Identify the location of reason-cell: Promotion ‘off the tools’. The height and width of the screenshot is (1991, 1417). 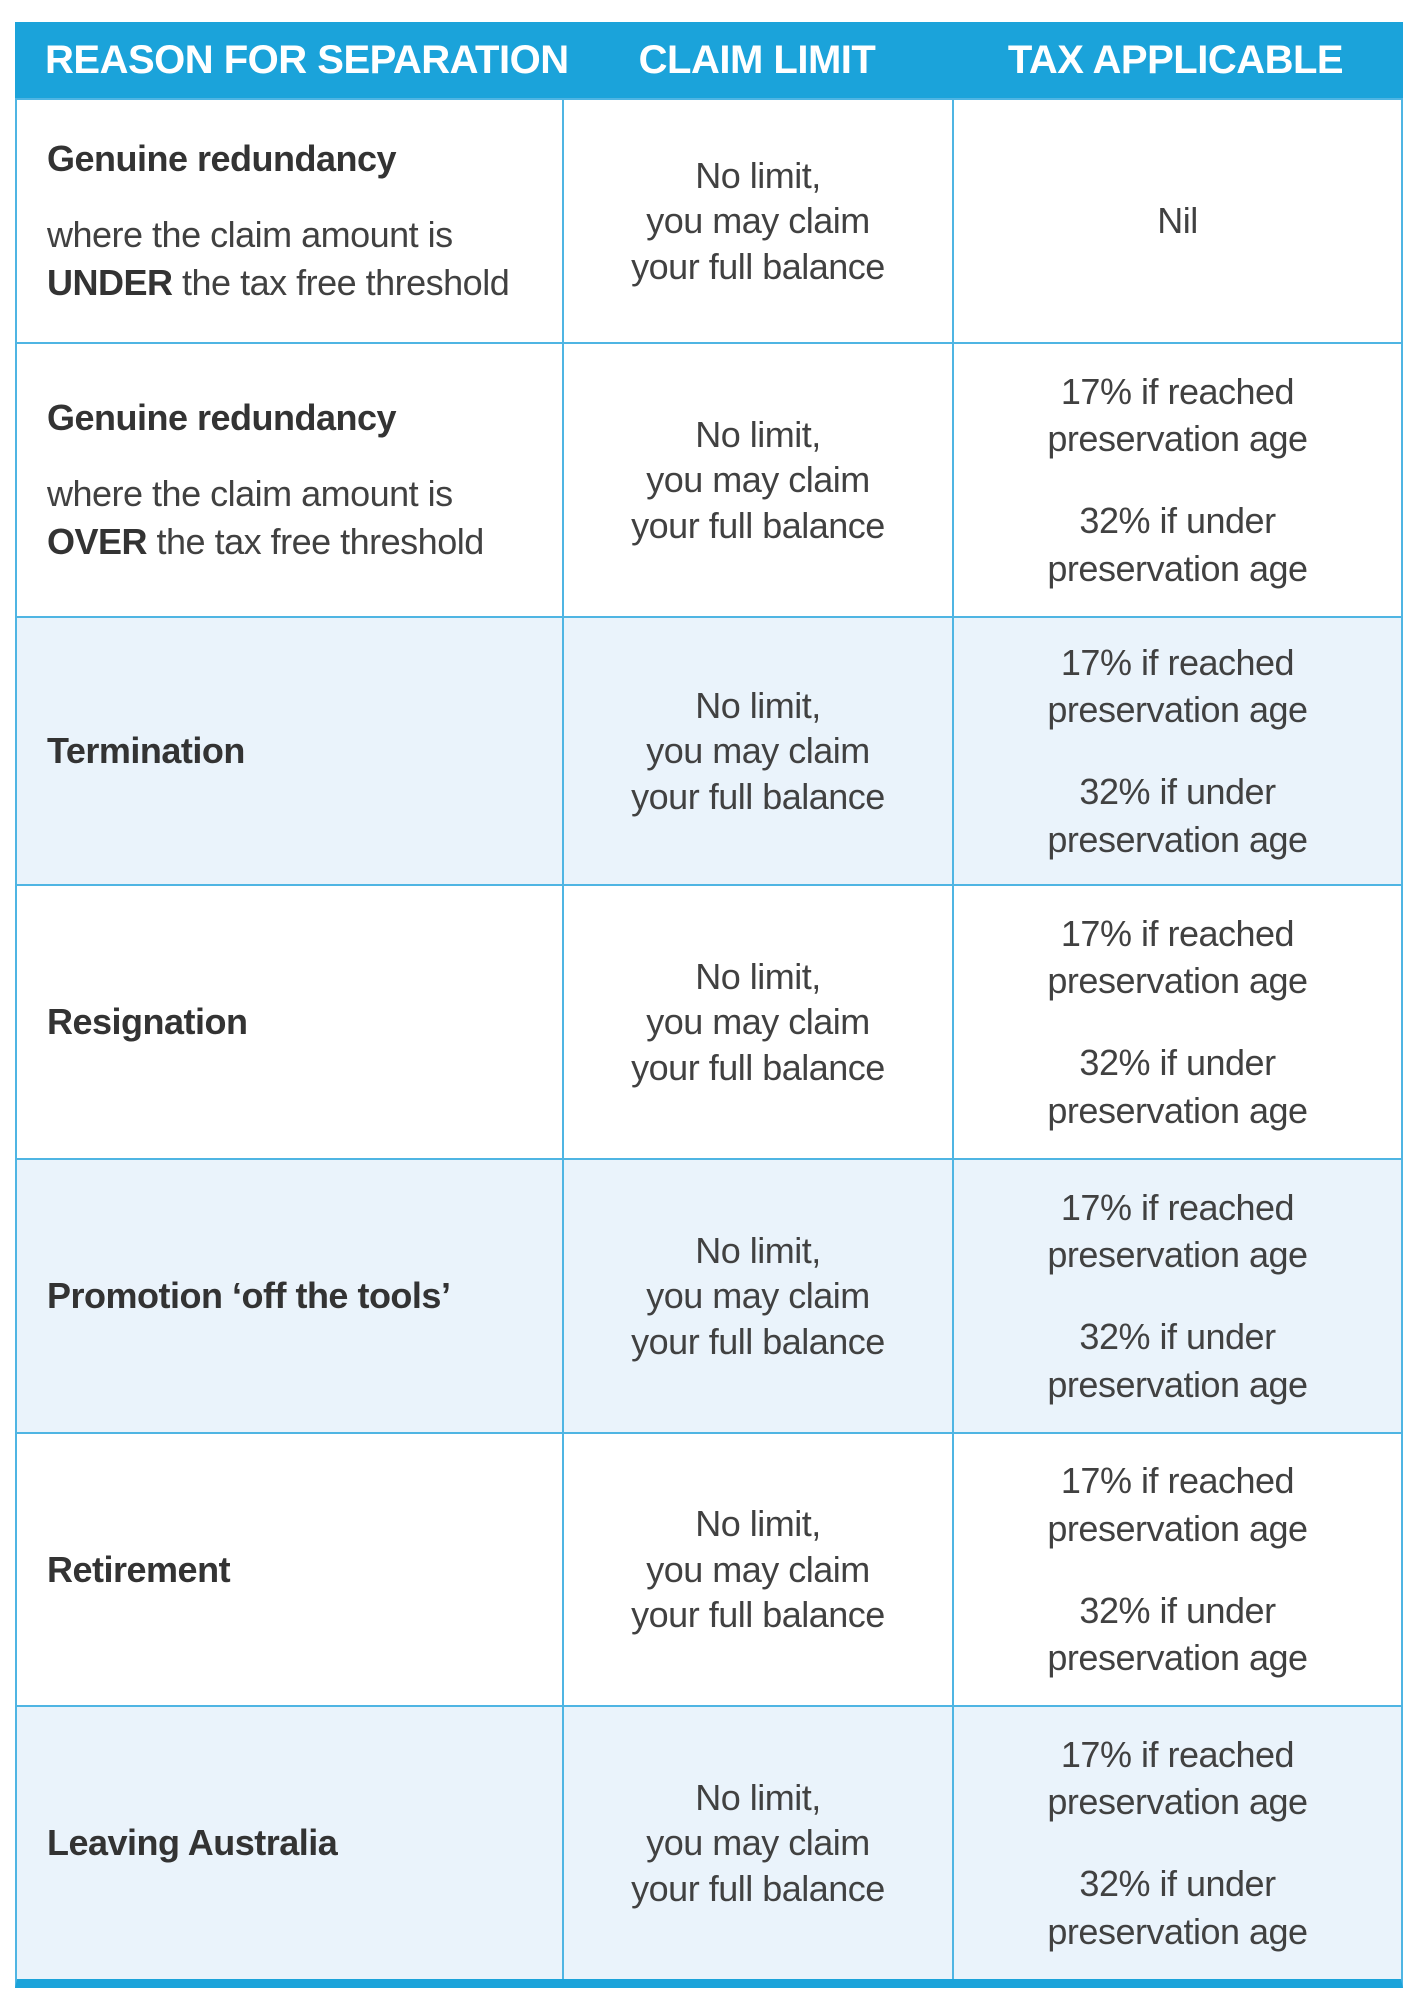
(290, 1296).